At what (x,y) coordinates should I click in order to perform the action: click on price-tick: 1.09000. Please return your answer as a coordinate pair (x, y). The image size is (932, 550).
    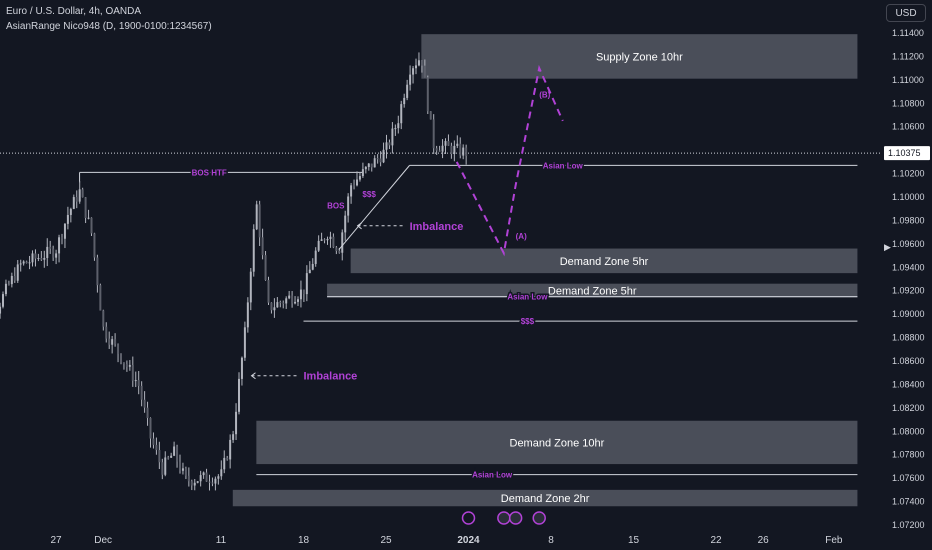
    Looking at the image, I should click on (908, 314).